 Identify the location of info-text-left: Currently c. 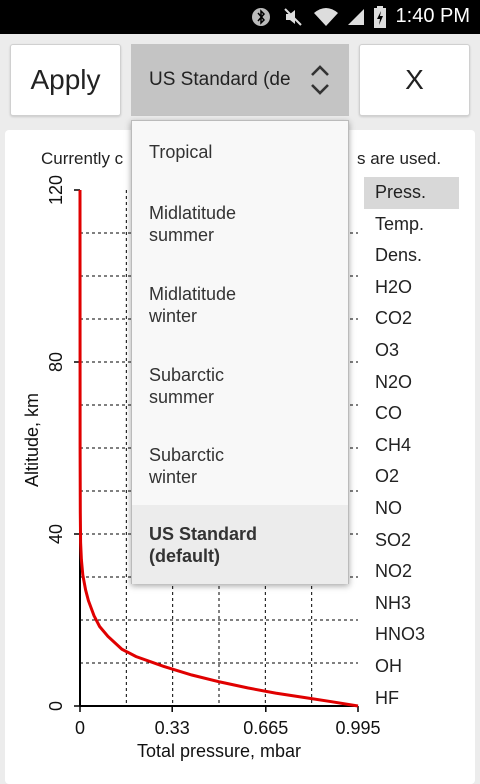
(82, 158).